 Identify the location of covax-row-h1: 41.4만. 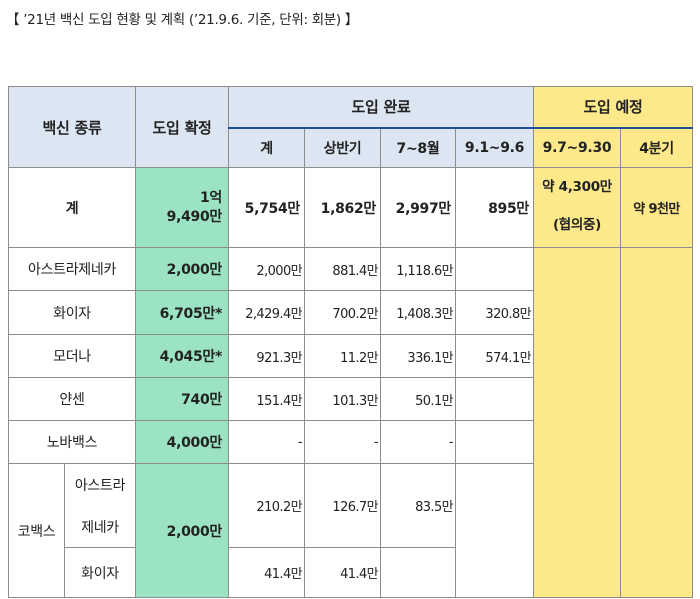
(342, 572).